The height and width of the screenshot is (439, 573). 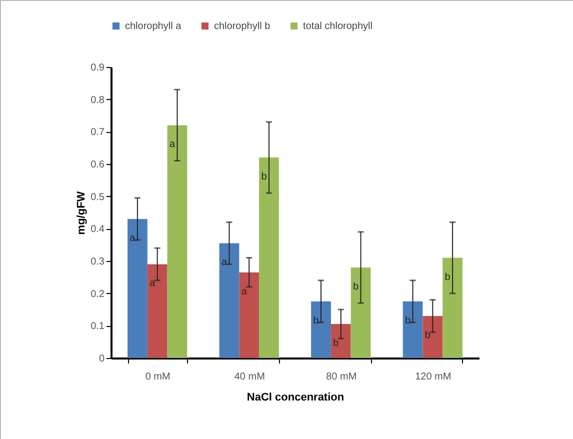 What do you see at coordinates (242, 26) in the screenshot?
I see `legend-label: chlorophyll b` at bounding box center [242, 26].